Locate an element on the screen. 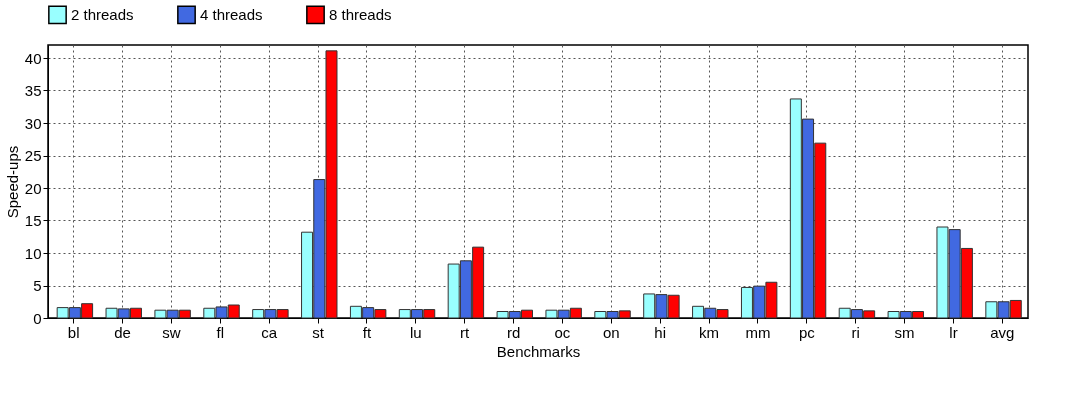 The height and width of the screenshot is (419, 1067). x-tick-label: ca is located at coordinates (269, 332).